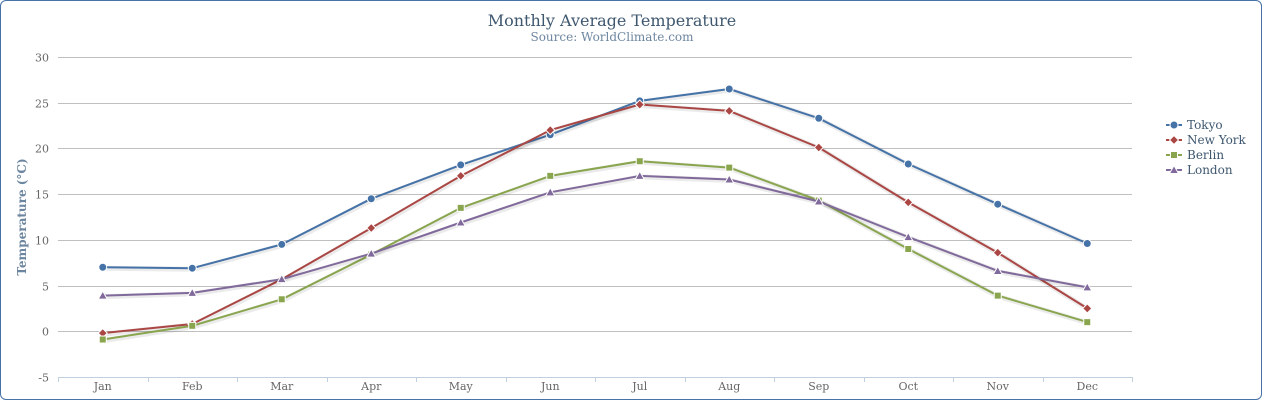 This screenshot has height=400, width=1262. I want to click on legend-item-tokyo: Tokyo, so click(1194, 125).